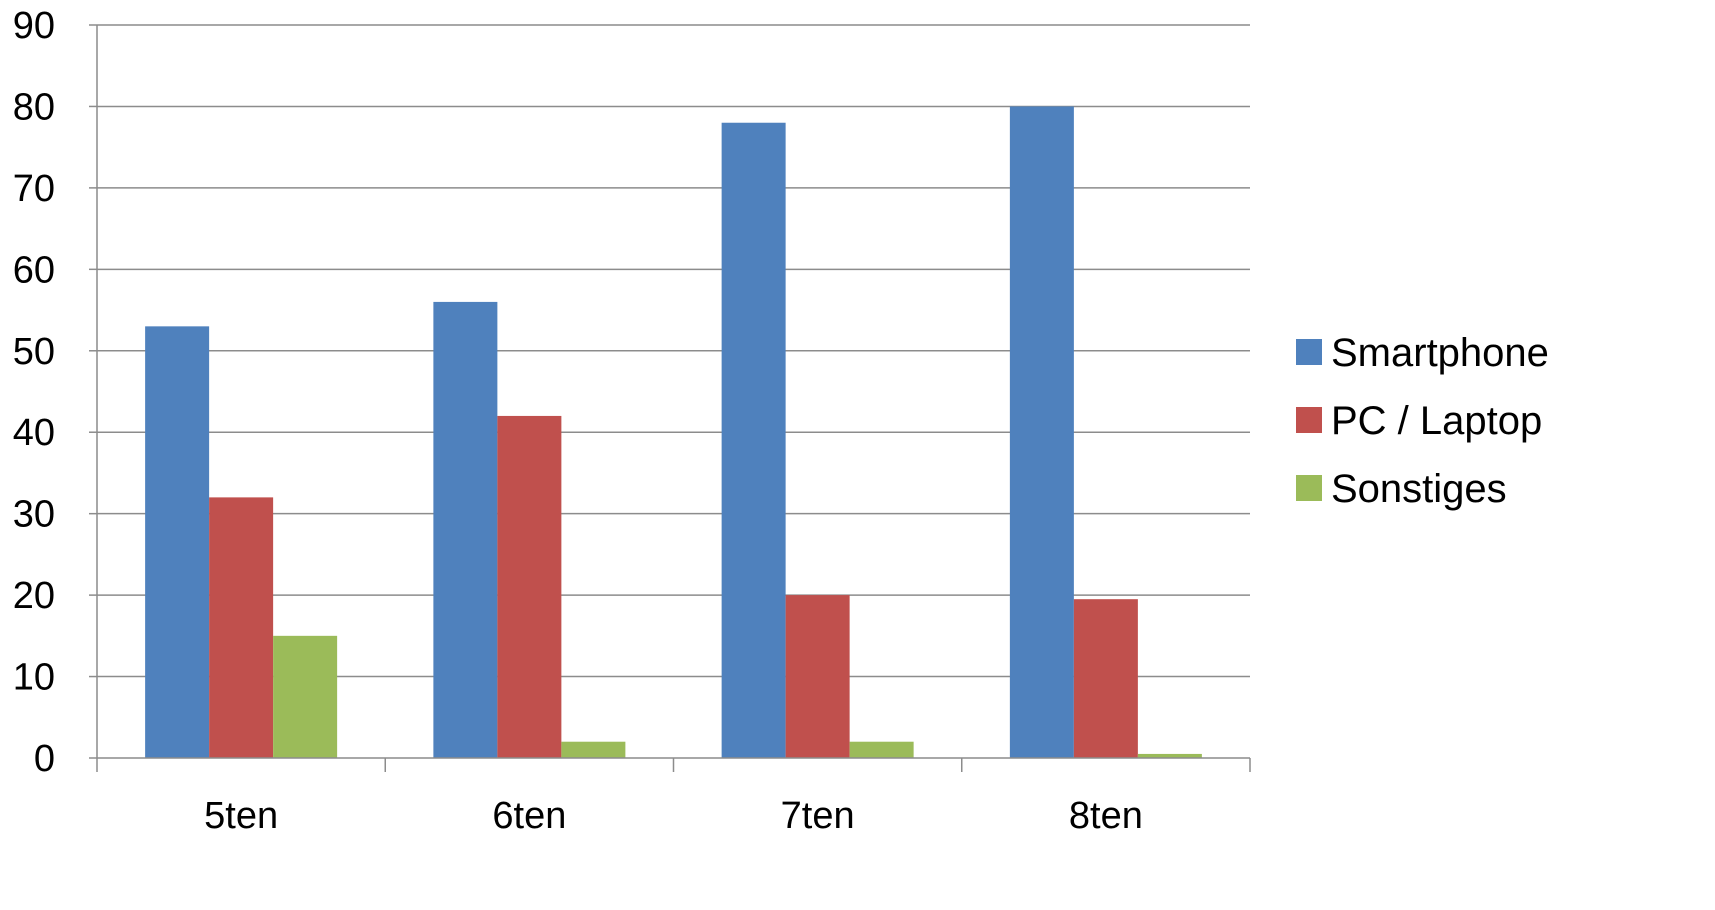  What do you see at coordinates (1309, 488) in the screenshot?
I see `legend-swatch-sonstiges` at bounding box center [1309, 488].